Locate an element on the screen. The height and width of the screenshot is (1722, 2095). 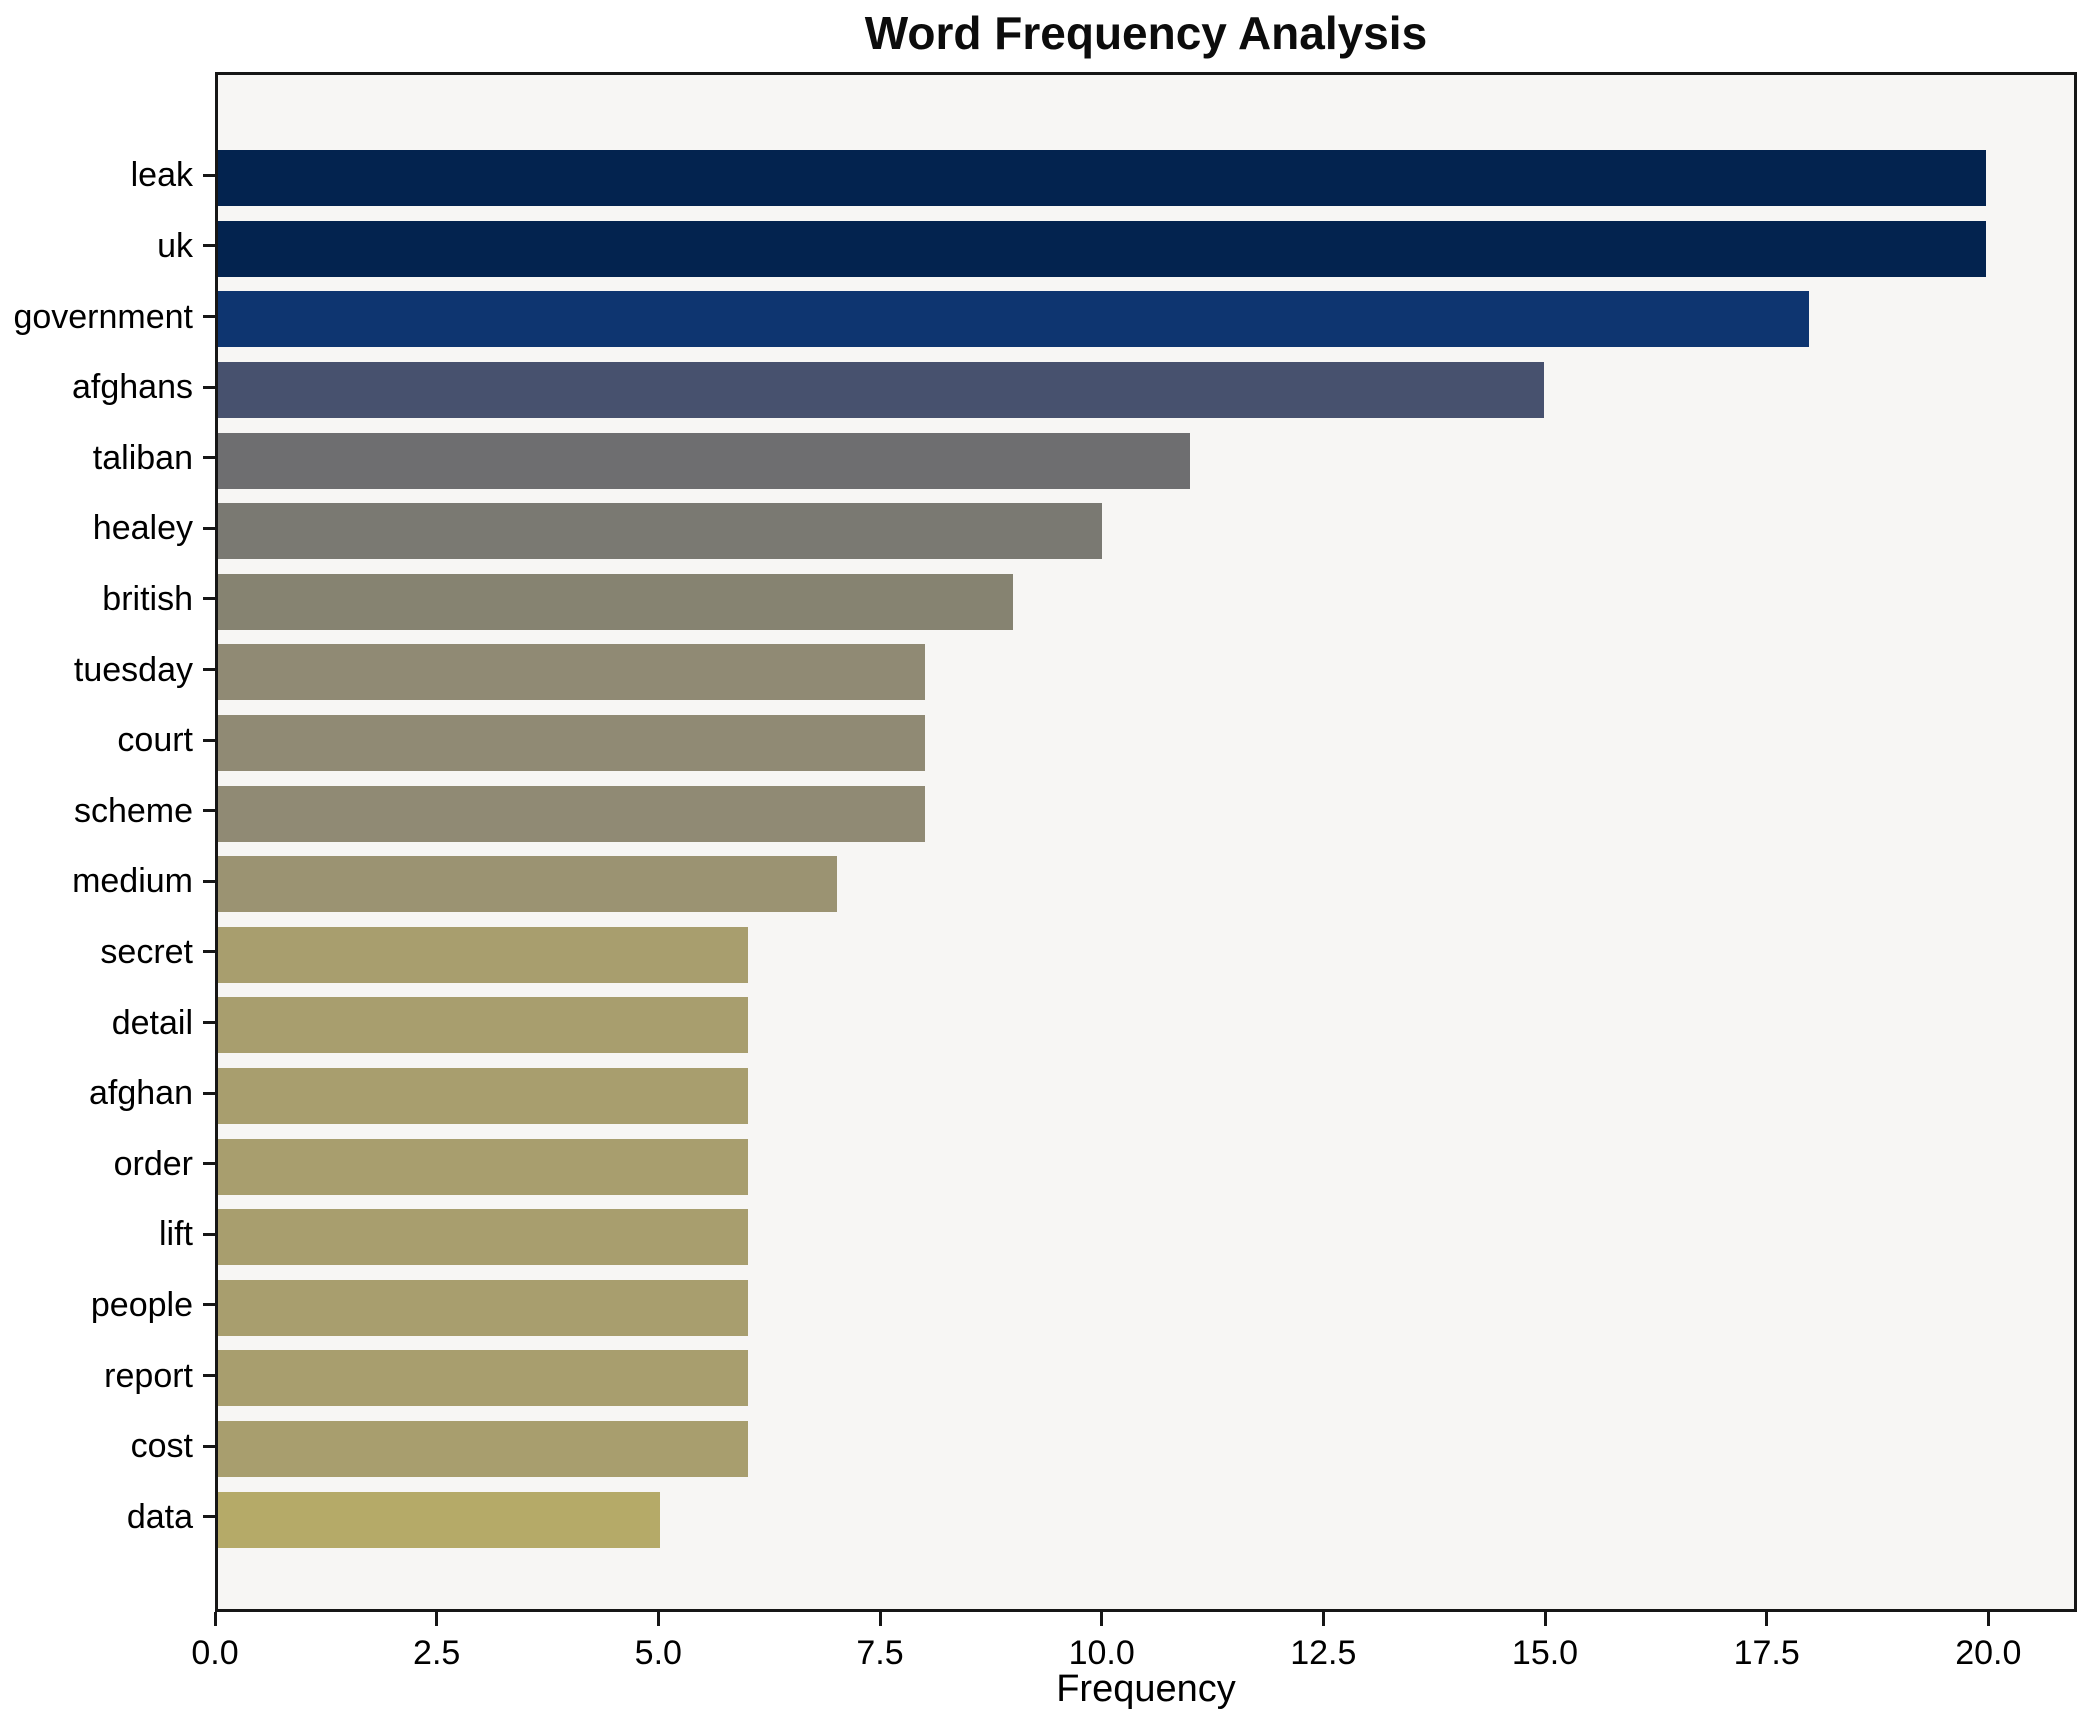
bar-lift is located at coordinates (483, 1237).